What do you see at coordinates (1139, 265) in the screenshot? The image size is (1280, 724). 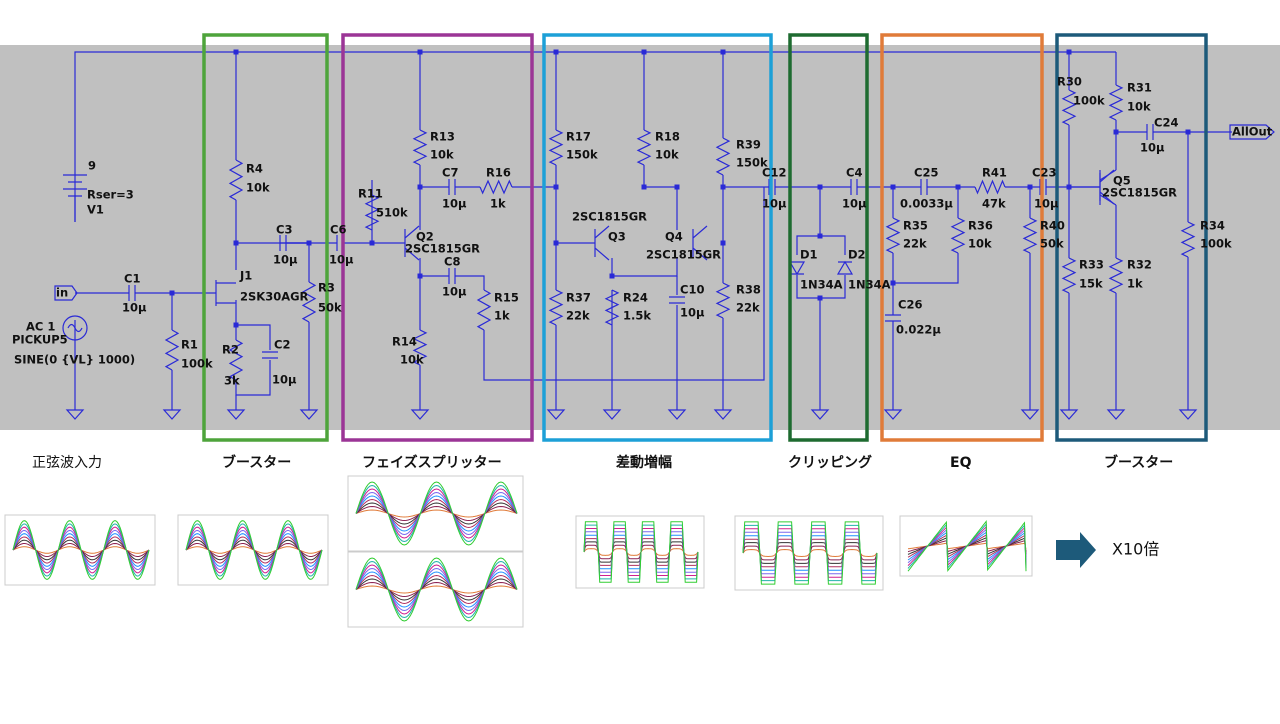 I see `component-label: R32` at bounding box center [1139, 265].